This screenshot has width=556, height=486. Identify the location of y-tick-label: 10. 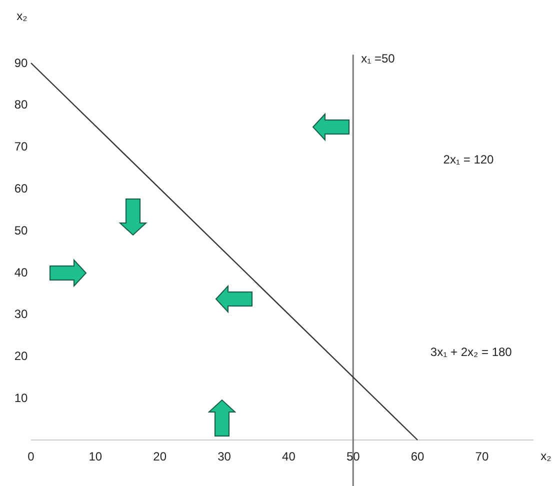
(21, 397).